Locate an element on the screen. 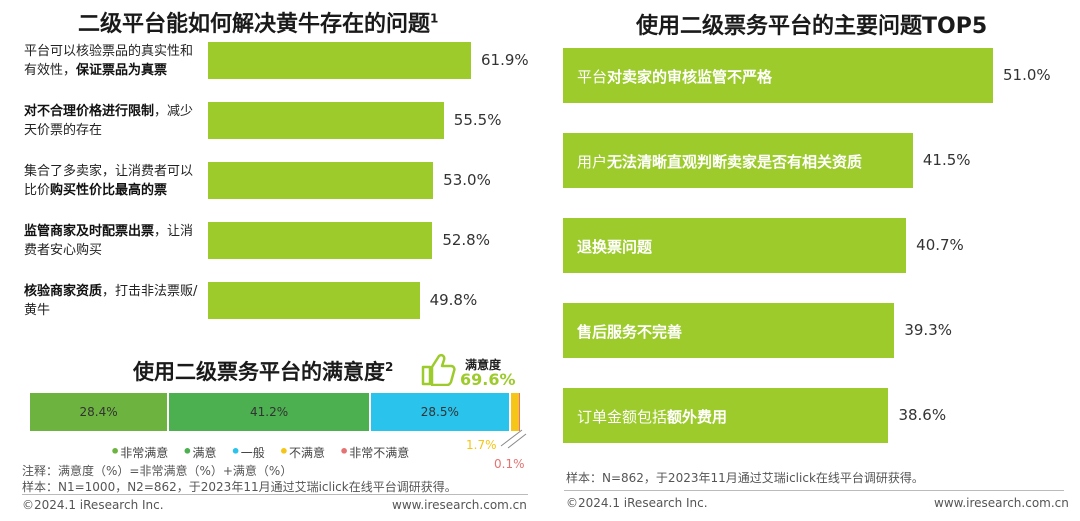 This screenshot has height=521, width=1080. legend-item: •非常满意 is located at coordinates (139, 451).